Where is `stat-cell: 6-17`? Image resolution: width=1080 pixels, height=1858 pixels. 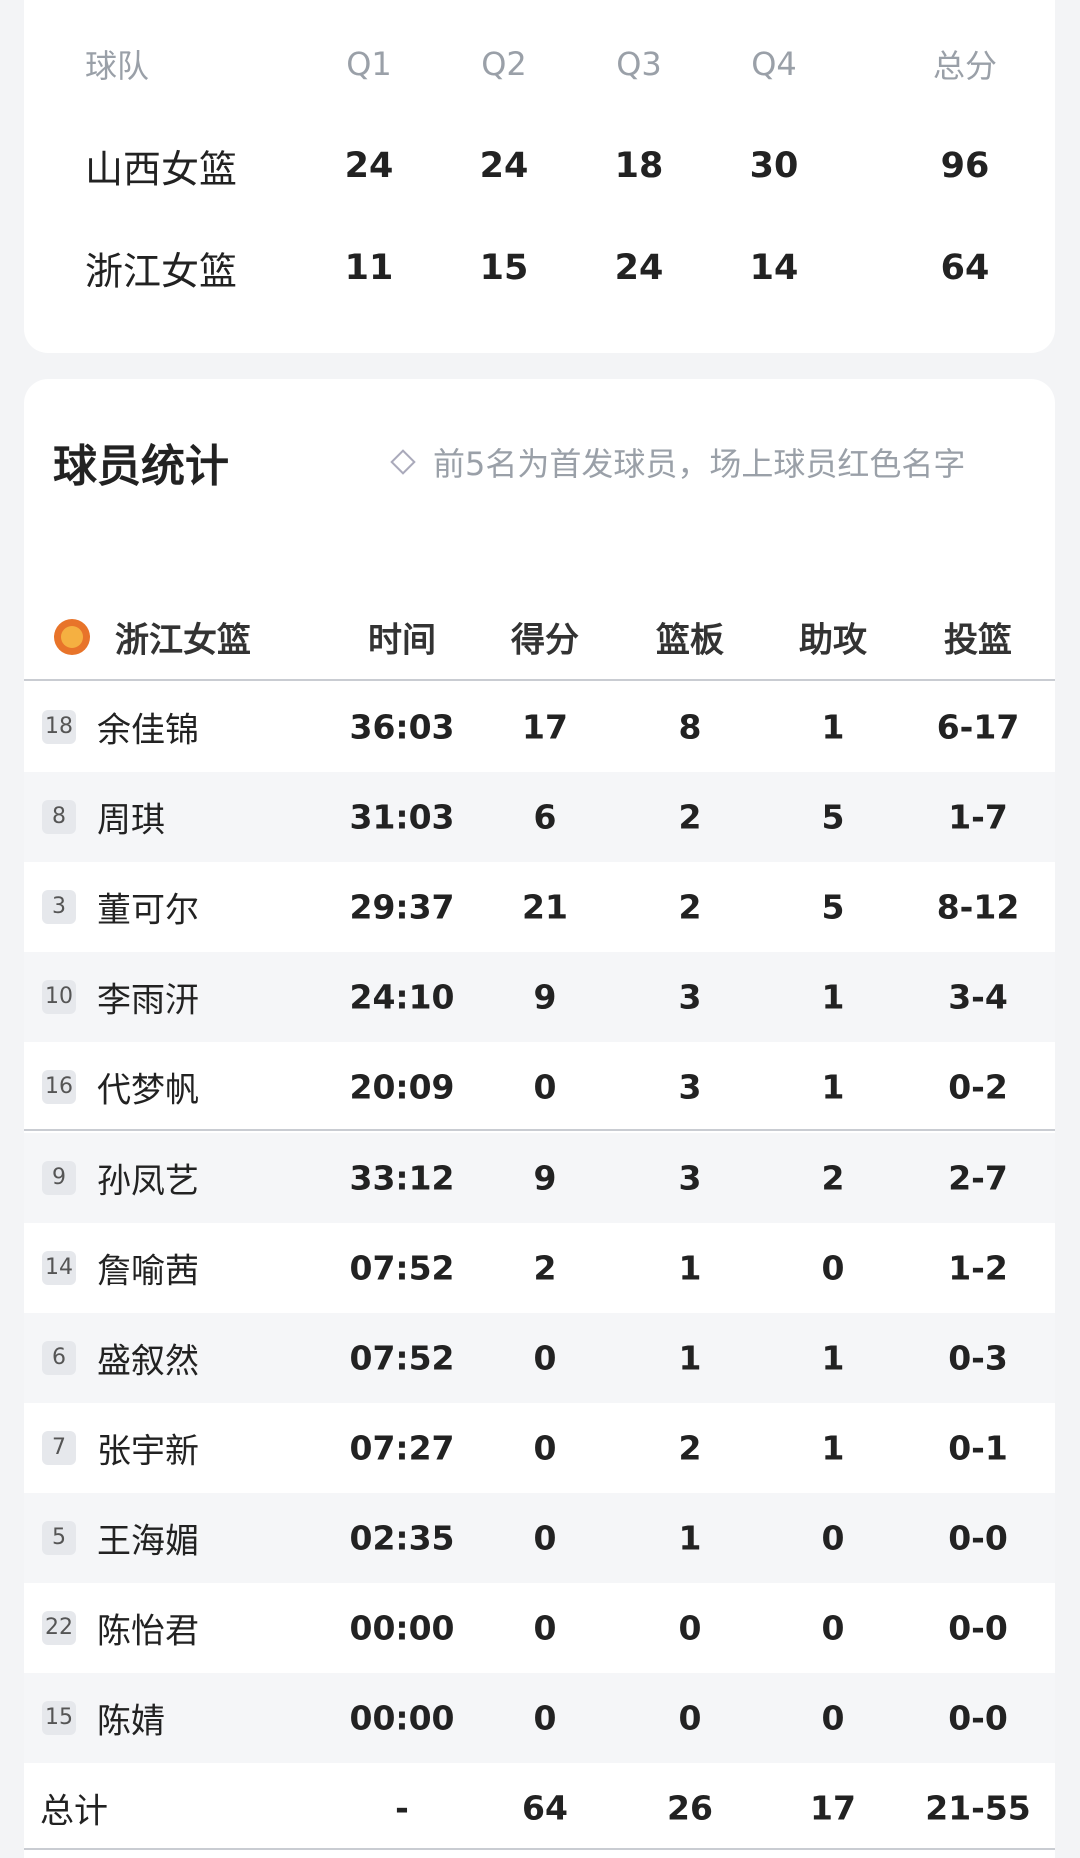
stat-cell: 6-17 is located at coordinates (978, 727).